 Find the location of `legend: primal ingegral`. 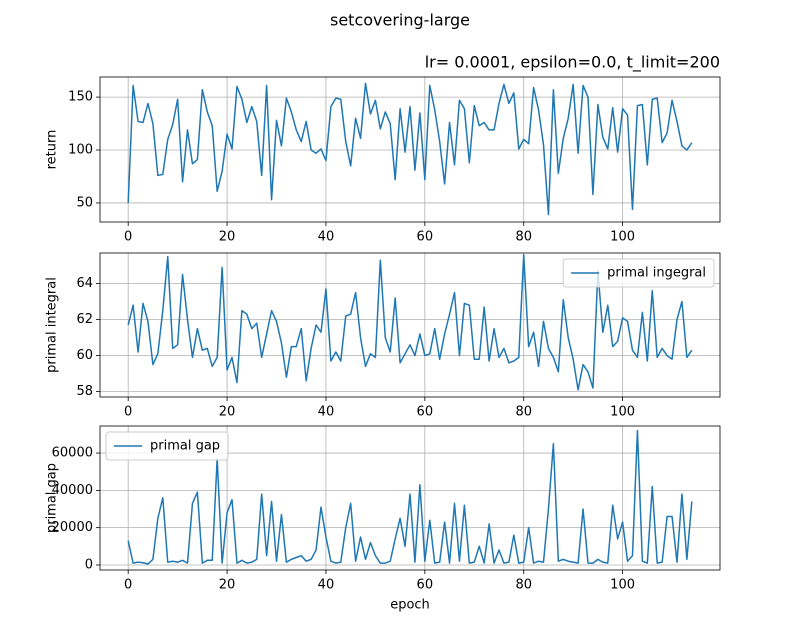

legend: primal ingegral is located at coordinates (638, 273).